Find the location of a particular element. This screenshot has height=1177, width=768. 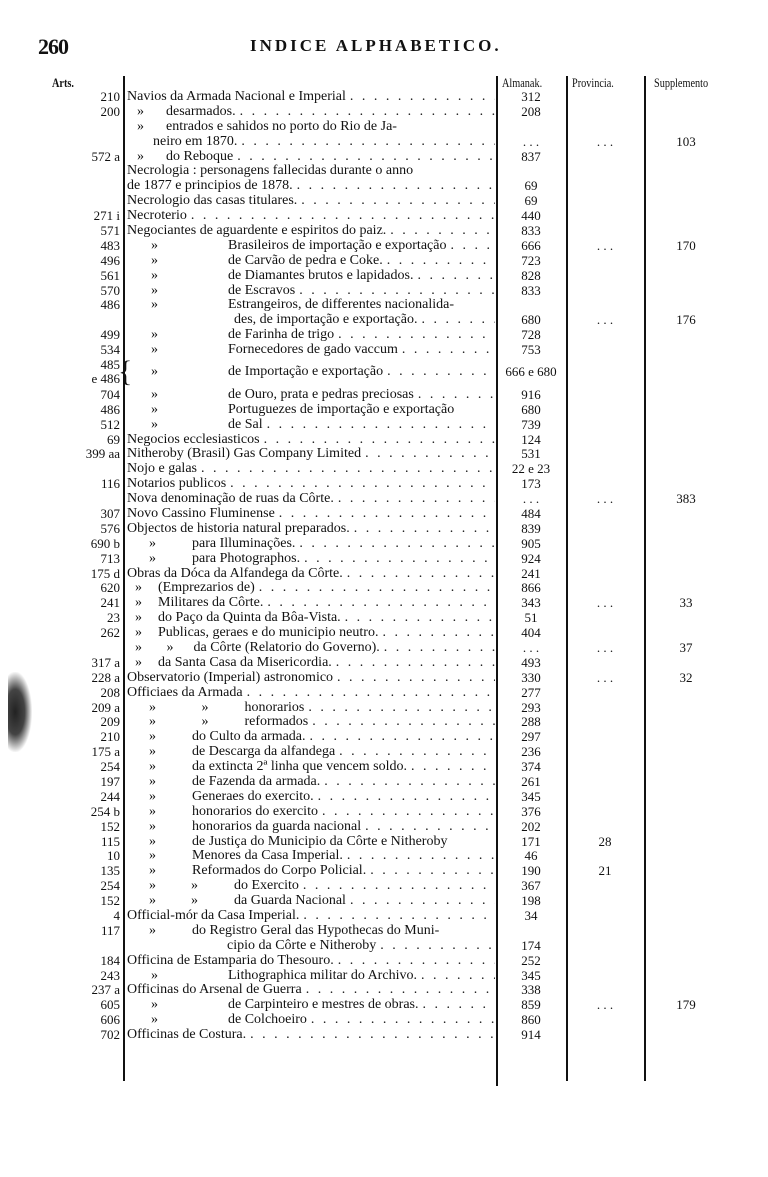

entry-text: Nitheroby (Brasil) Gas Company Limited is located at coordinates (244, 454).